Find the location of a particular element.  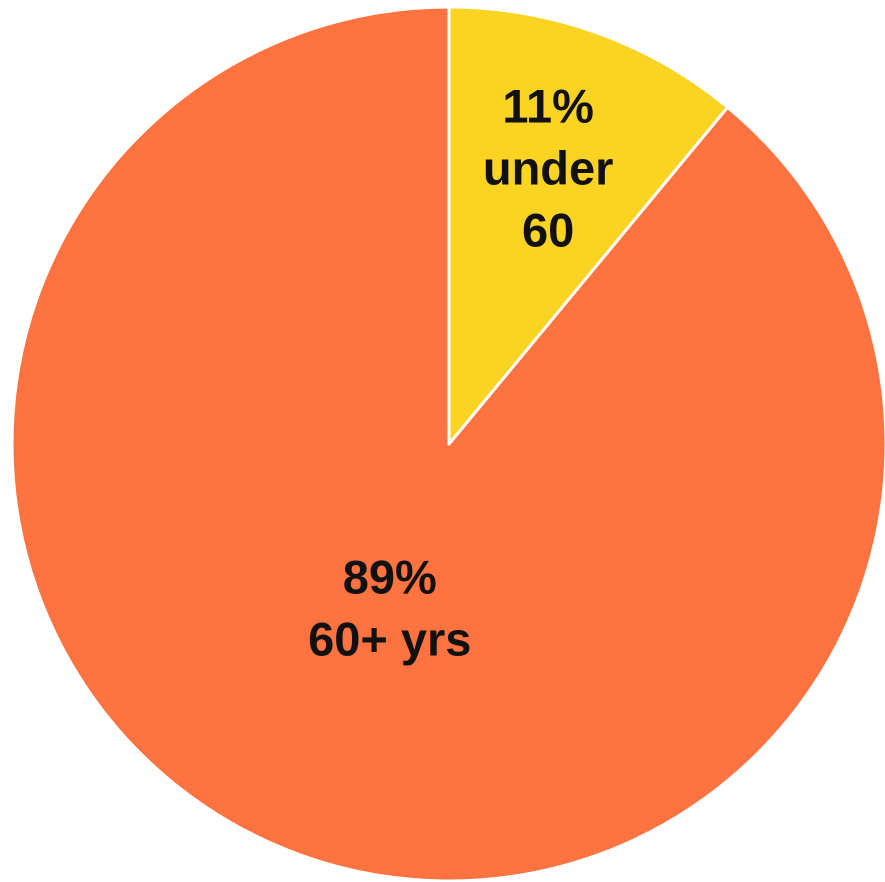

slice-label-line: 89% is located at coordinates (390, 576).